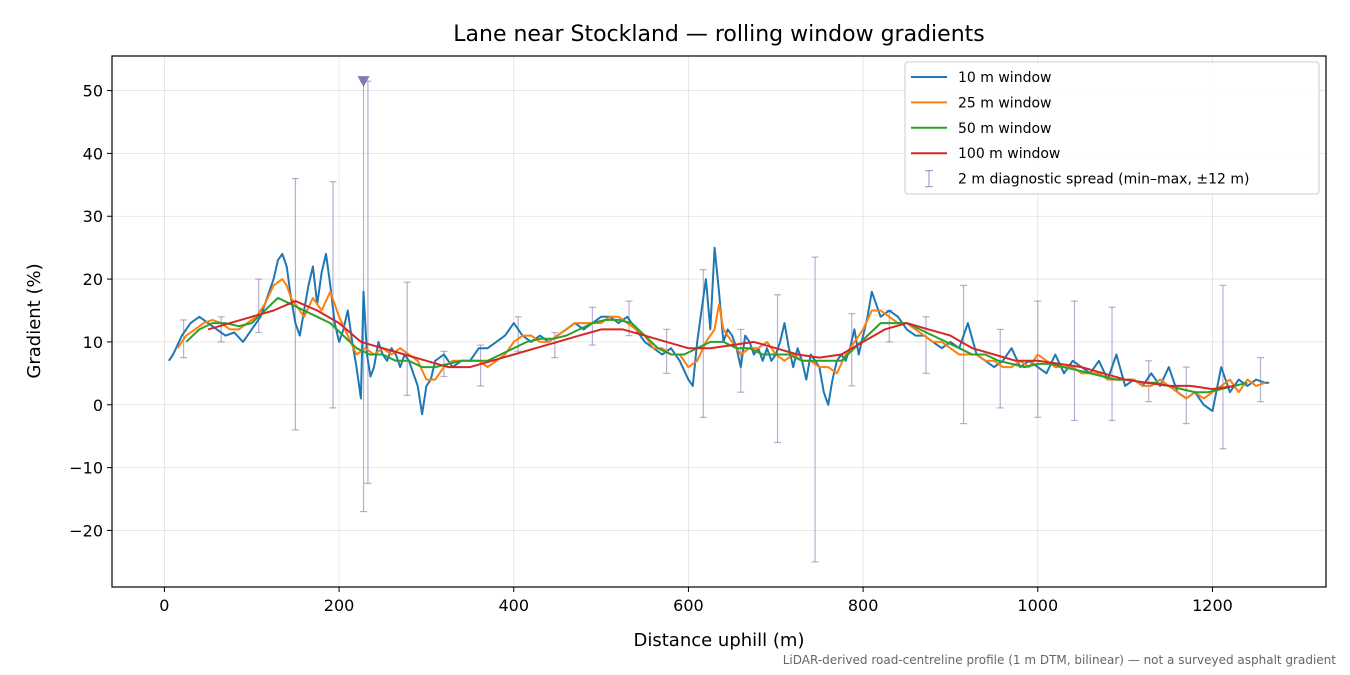  I want to click on x-axis-label: Distance uphill (m), so click(719, 640).